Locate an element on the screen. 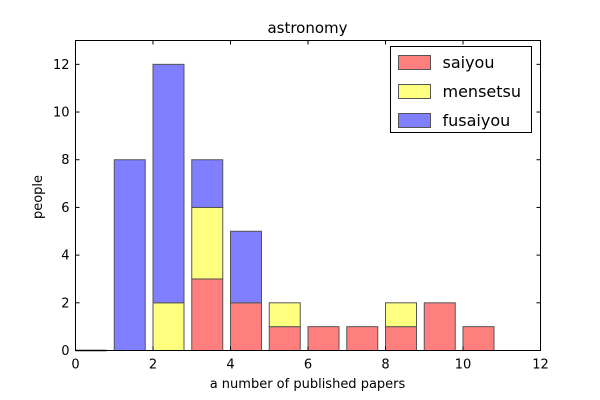 Image resolution: width=600 pixels, height=400 pixels. x-axis-label: a number of published papers is located at coordinates (308, 384).